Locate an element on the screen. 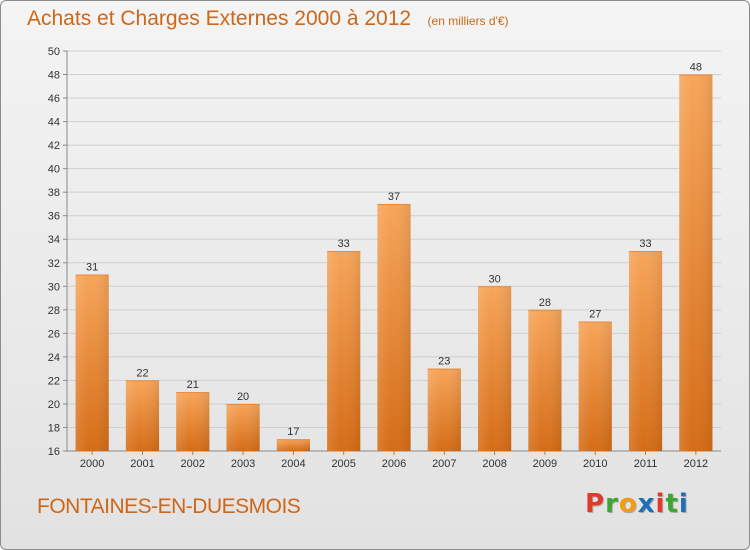 This screenshot has width=750, height=550. x-tick-label: 2001 is located at coordinates (142, 464).